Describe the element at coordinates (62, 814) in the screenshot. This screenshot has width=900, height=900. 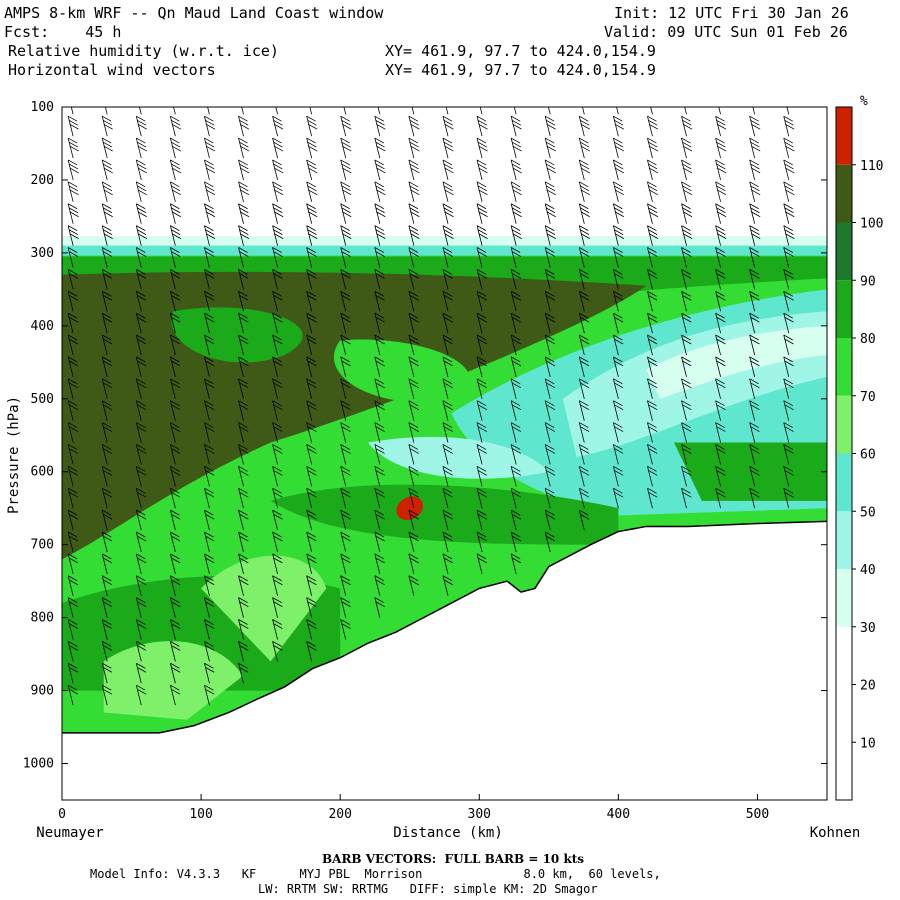
I see `x-tick-label: 0` at that location.